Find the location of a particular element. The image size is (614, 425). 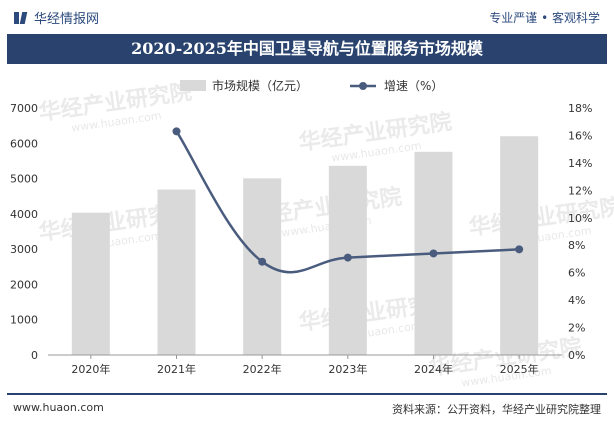

footer-divider is located at coordinates (307, 394).